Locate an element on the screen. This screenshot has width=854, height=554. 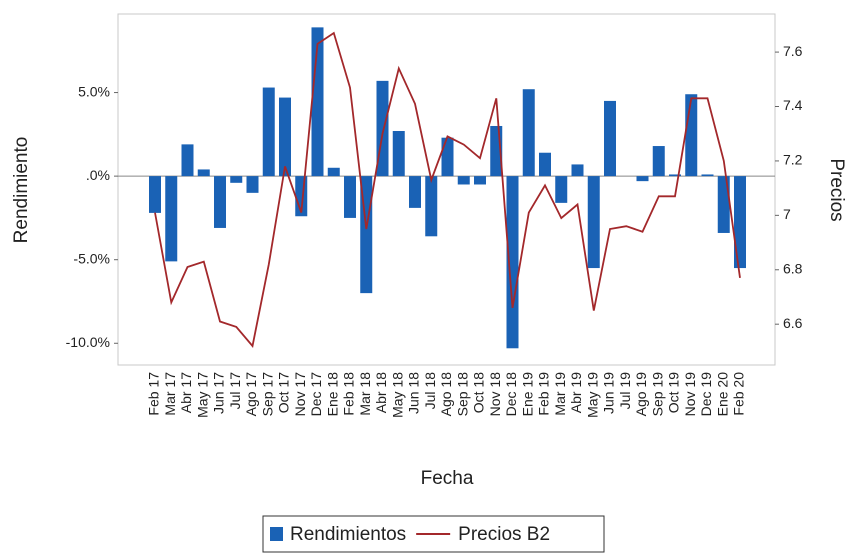
x-tick-label: Ene 18 is located at coordinates (332, 394).